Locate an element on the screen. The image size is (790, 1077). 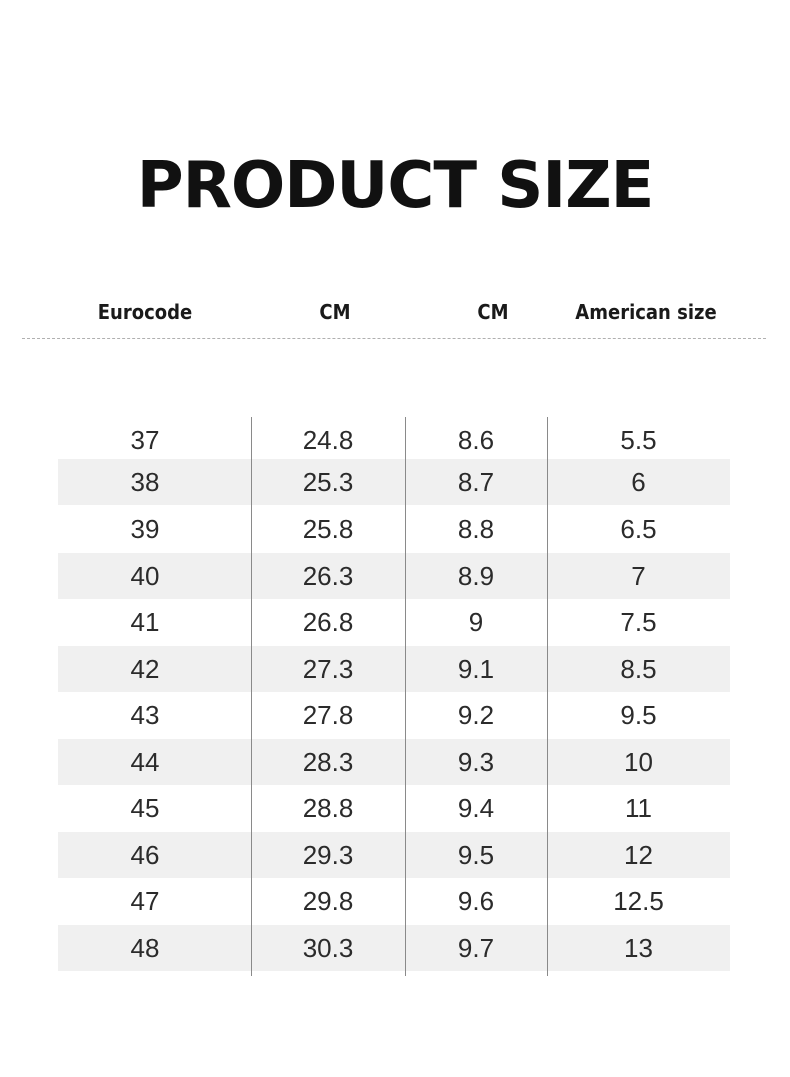
cell-cm: 26.3 is located at coordinates (328, 576).